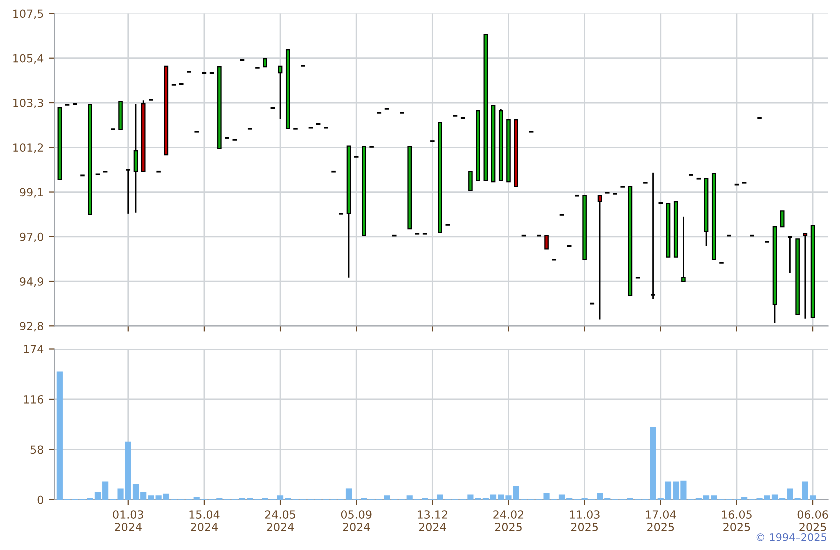 This screenshot has width=840, height=550. What do you see at coordinates (661, 521) in the screenshot?
I see `x-tick-label: 17.04 2025` at bounding box center [661, 521].